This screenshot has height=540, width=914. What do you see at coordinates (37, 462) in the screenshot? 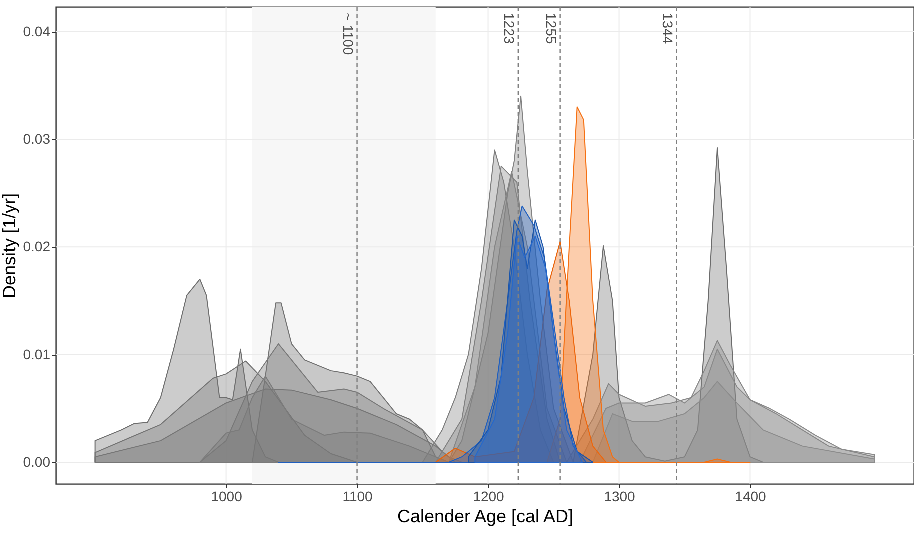
I see `y-tick-label: 0.00` at bounding box center [37, 462].